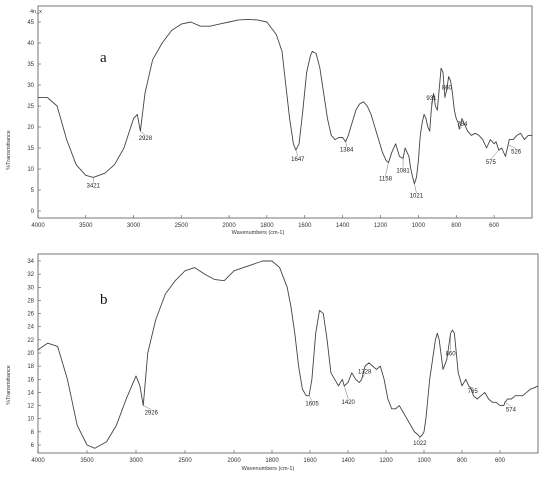  I want to click on y-tick-label: 28, so click(30, 301).